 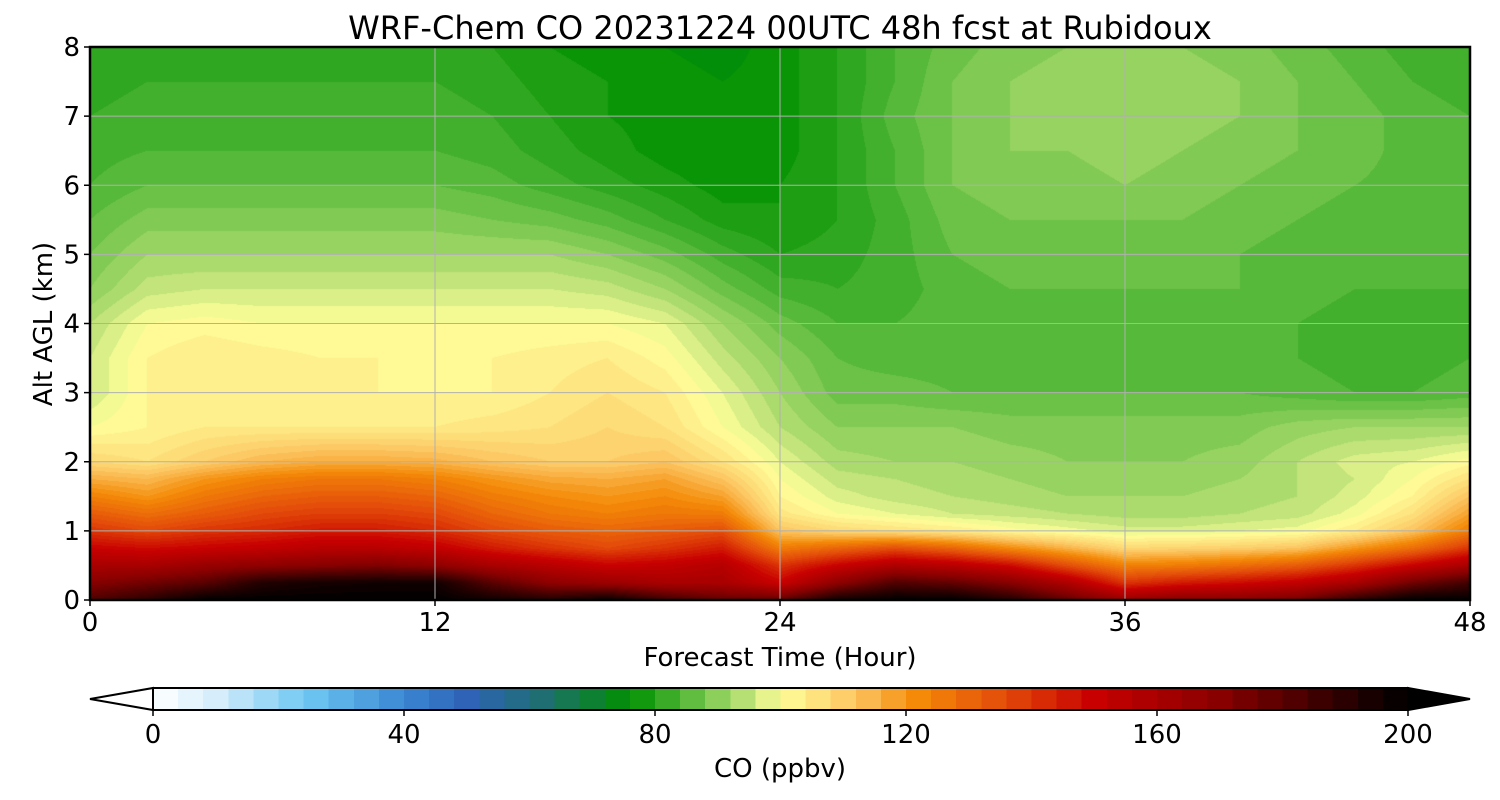 What do you see at coordinates (403, 735) in the screenshot?
I see `colorbar-tick-label: 40` at bounding box center [403, 735].